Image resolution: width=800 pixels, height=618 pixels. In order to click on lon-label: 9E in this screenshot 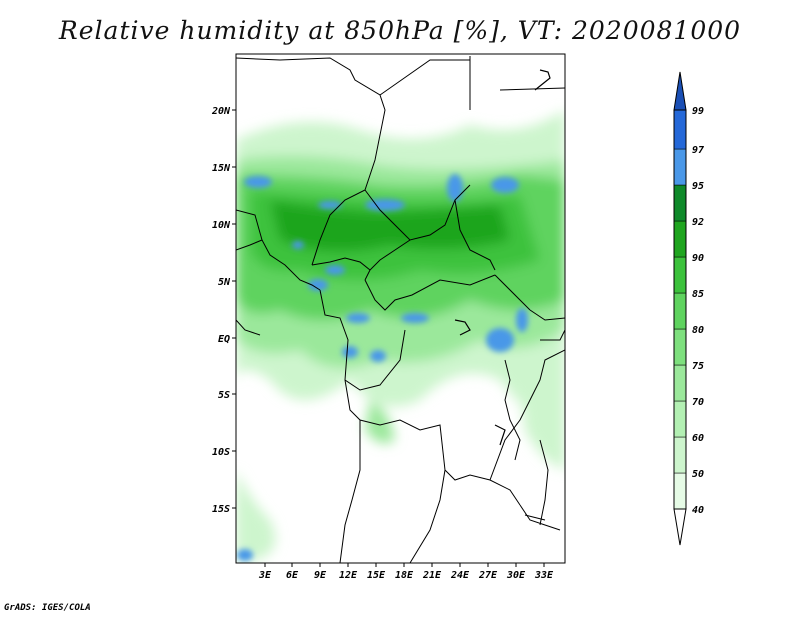, I will do `click(320, 575)`.